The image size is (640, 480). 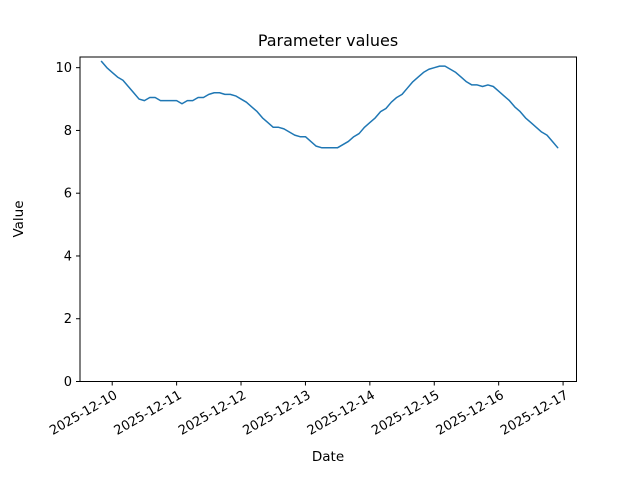 I want to click on x-tick-label: 2025-12-17, so click(x=534, y=413).